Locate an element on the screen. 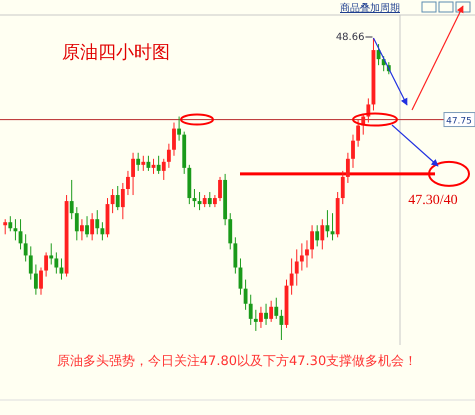  text: 商品叠加 is located at coordinates (360, 8).